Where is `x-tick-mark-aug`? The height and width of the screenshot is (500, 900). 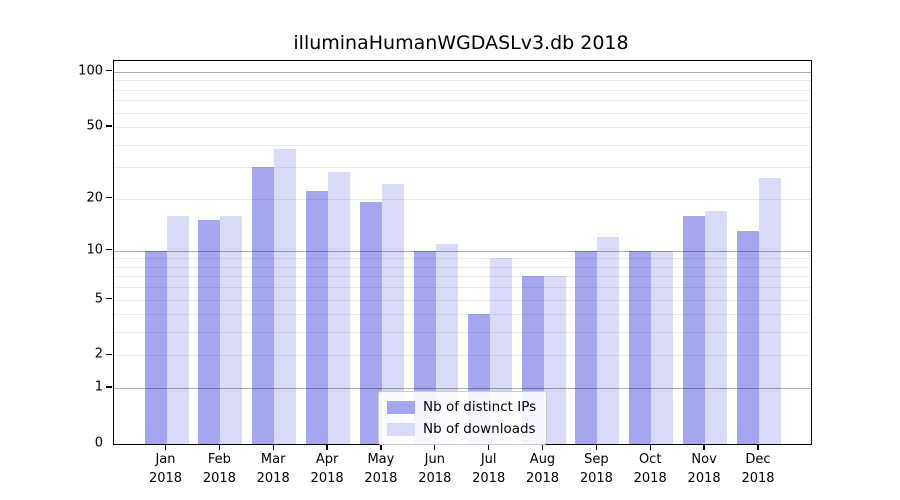 x-tick-mark-aug is located at coordinates (542, 447).